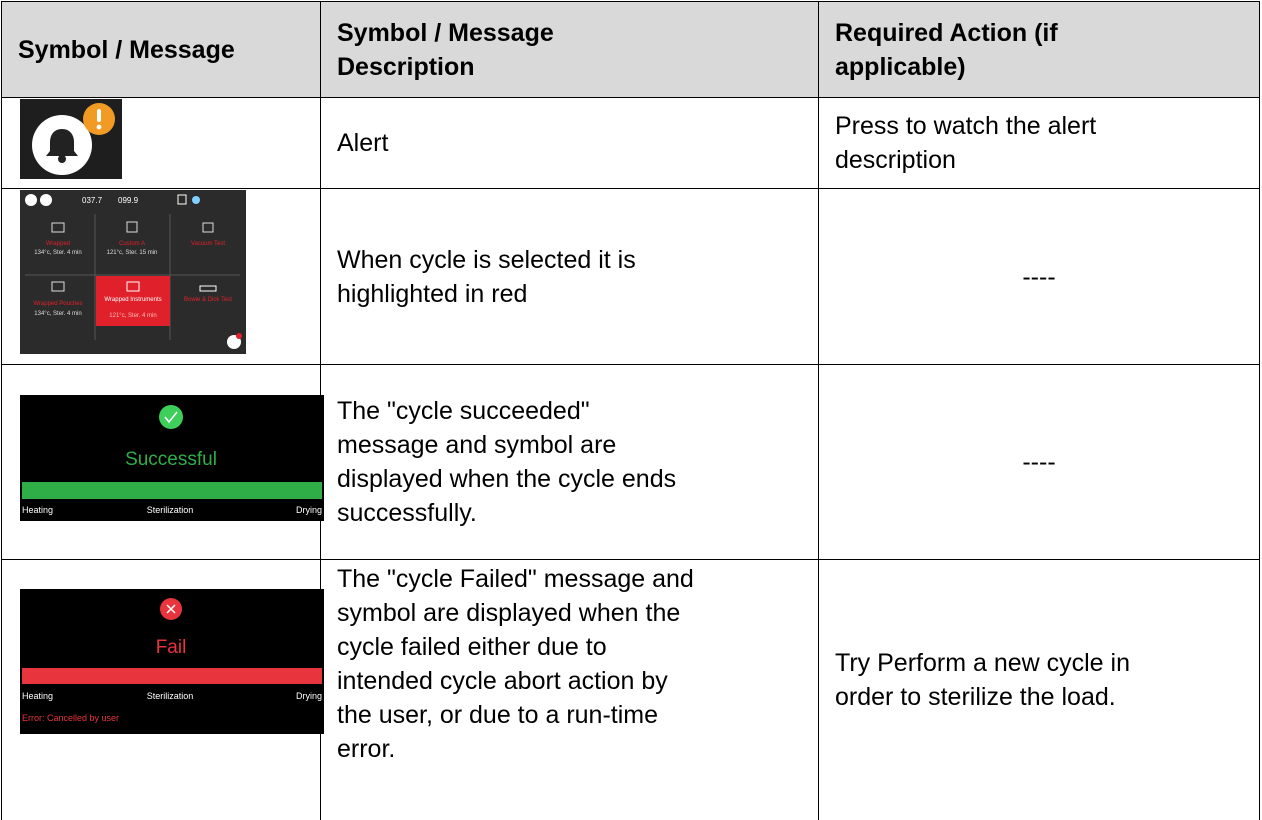  What do you see at coordinates (1039, 49) in the screenshot?
I see `header-cell: Required Action (if applicable)` at bounding box center [1039, 49].